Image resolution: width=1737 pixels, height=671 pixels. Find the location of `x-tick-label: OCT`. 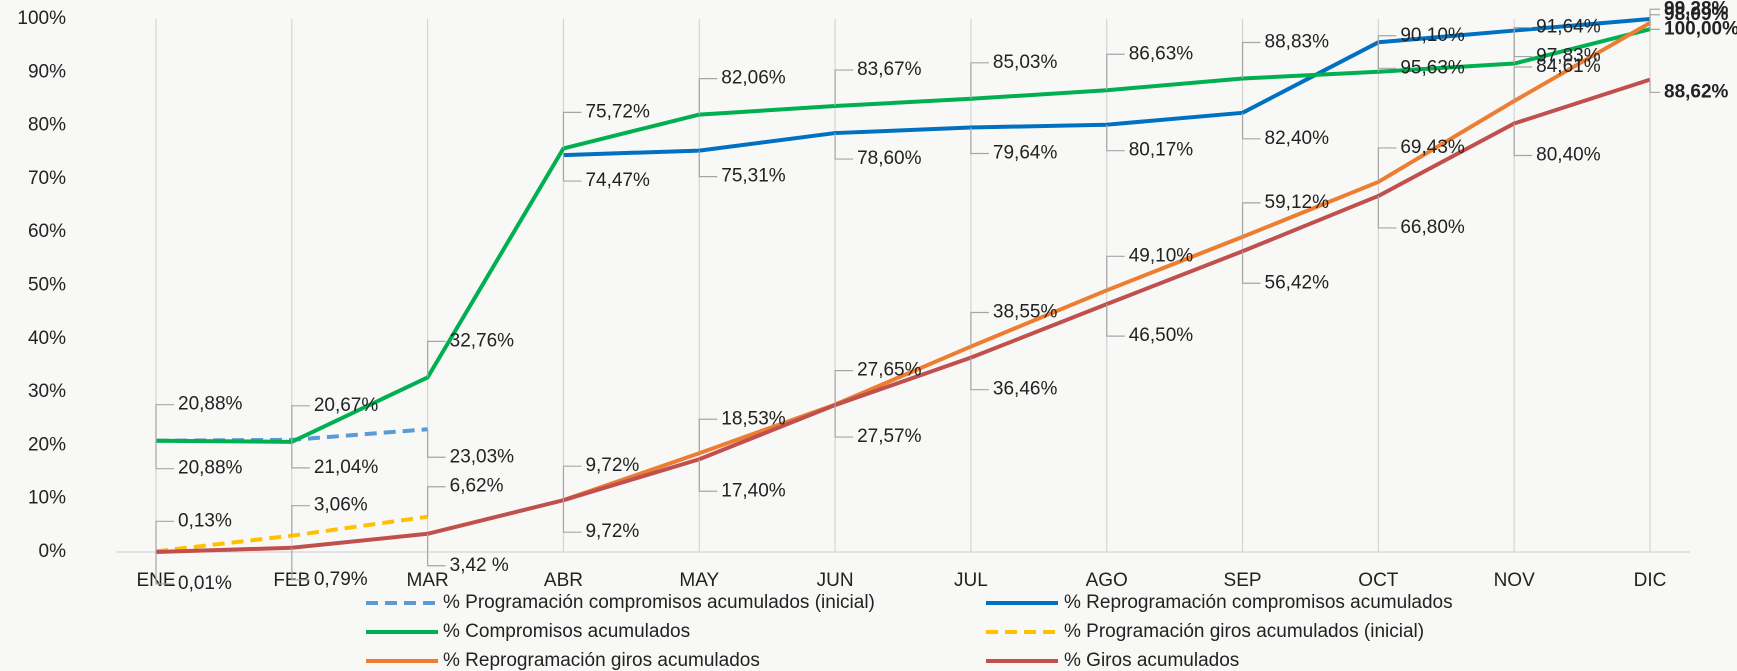

x-tick-label: OCT is located at coordinates (1378, 580).